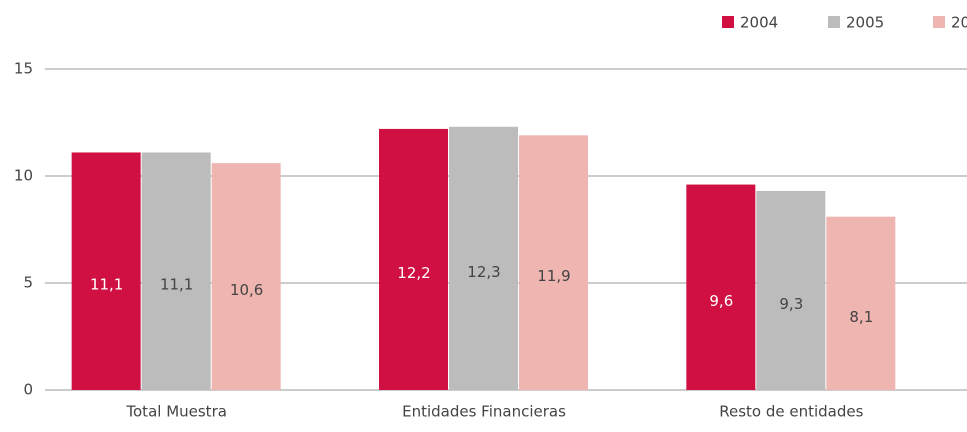 This screenshot has height=432, width=967. What do you see at coordinates (861, 317) in the screenshot?
I see `value-label: 8,1` at bounding box center [861, 317].